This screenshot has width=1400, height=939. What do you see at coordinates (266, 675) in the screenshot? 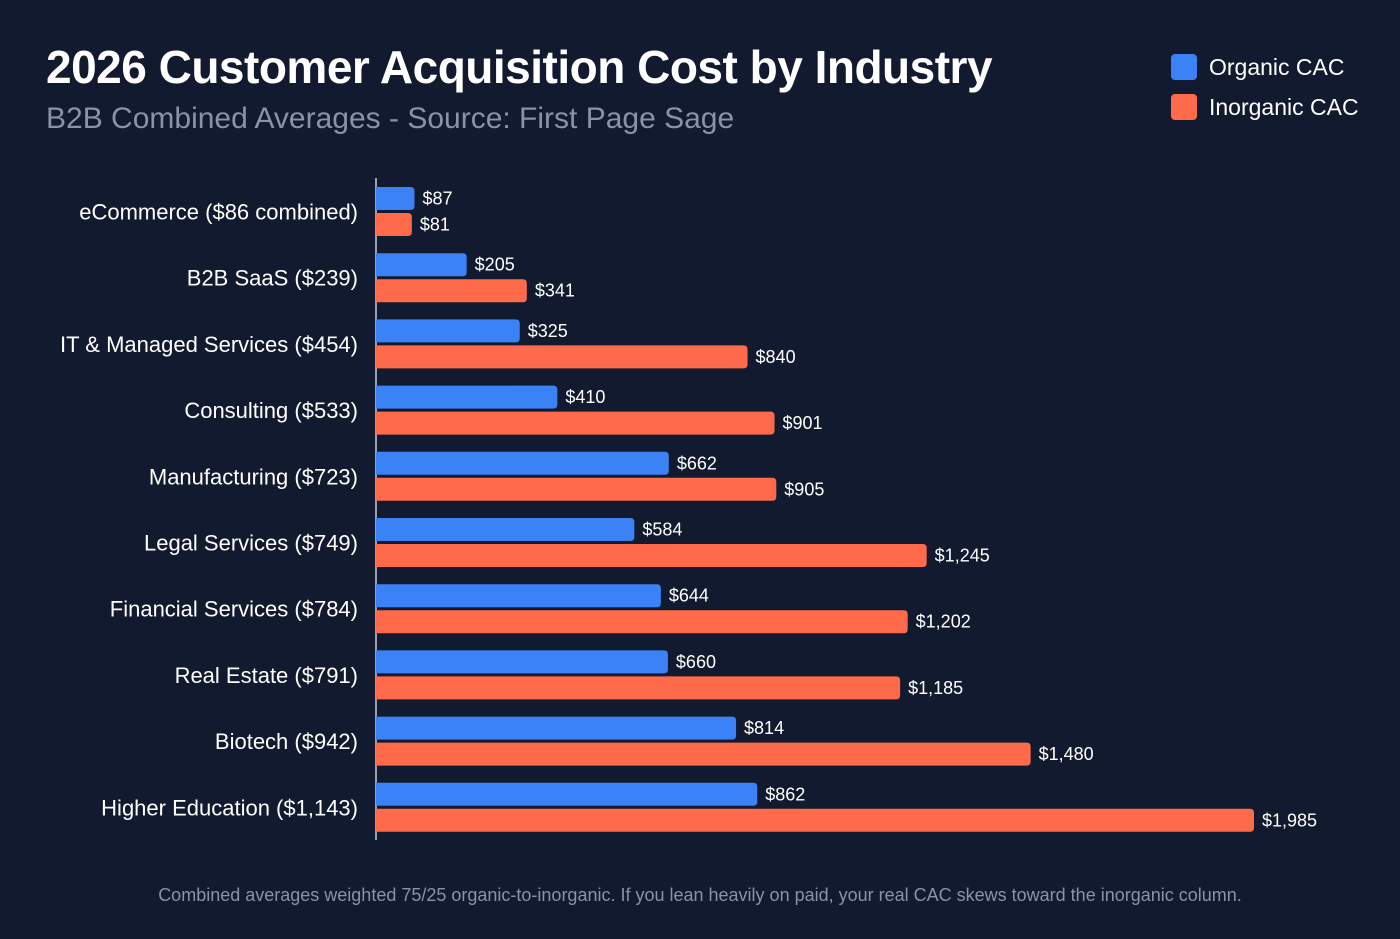
I see `category-label: Real Estate ($791)` at bounding box center [266, 675].